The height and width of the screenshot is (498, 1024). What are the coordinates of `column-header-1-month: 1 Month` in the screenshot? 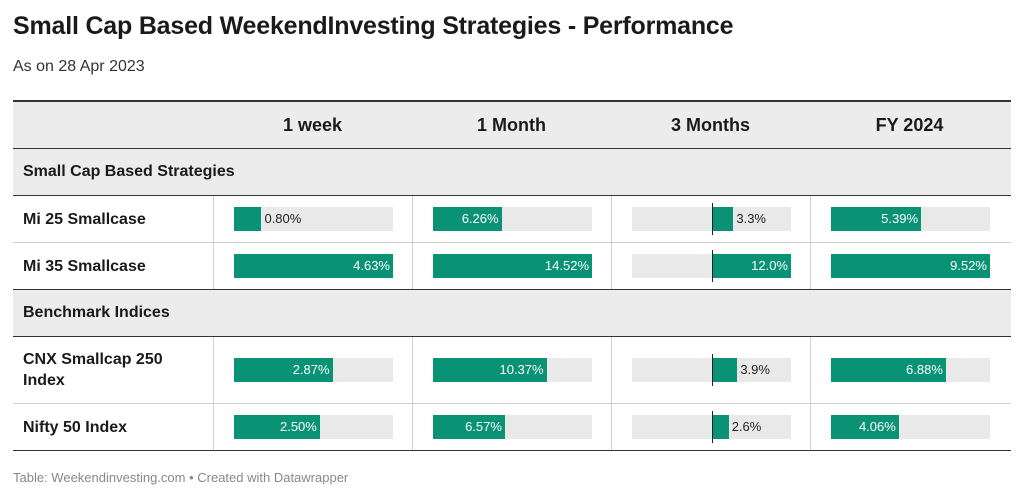 It's located at (511, 125).